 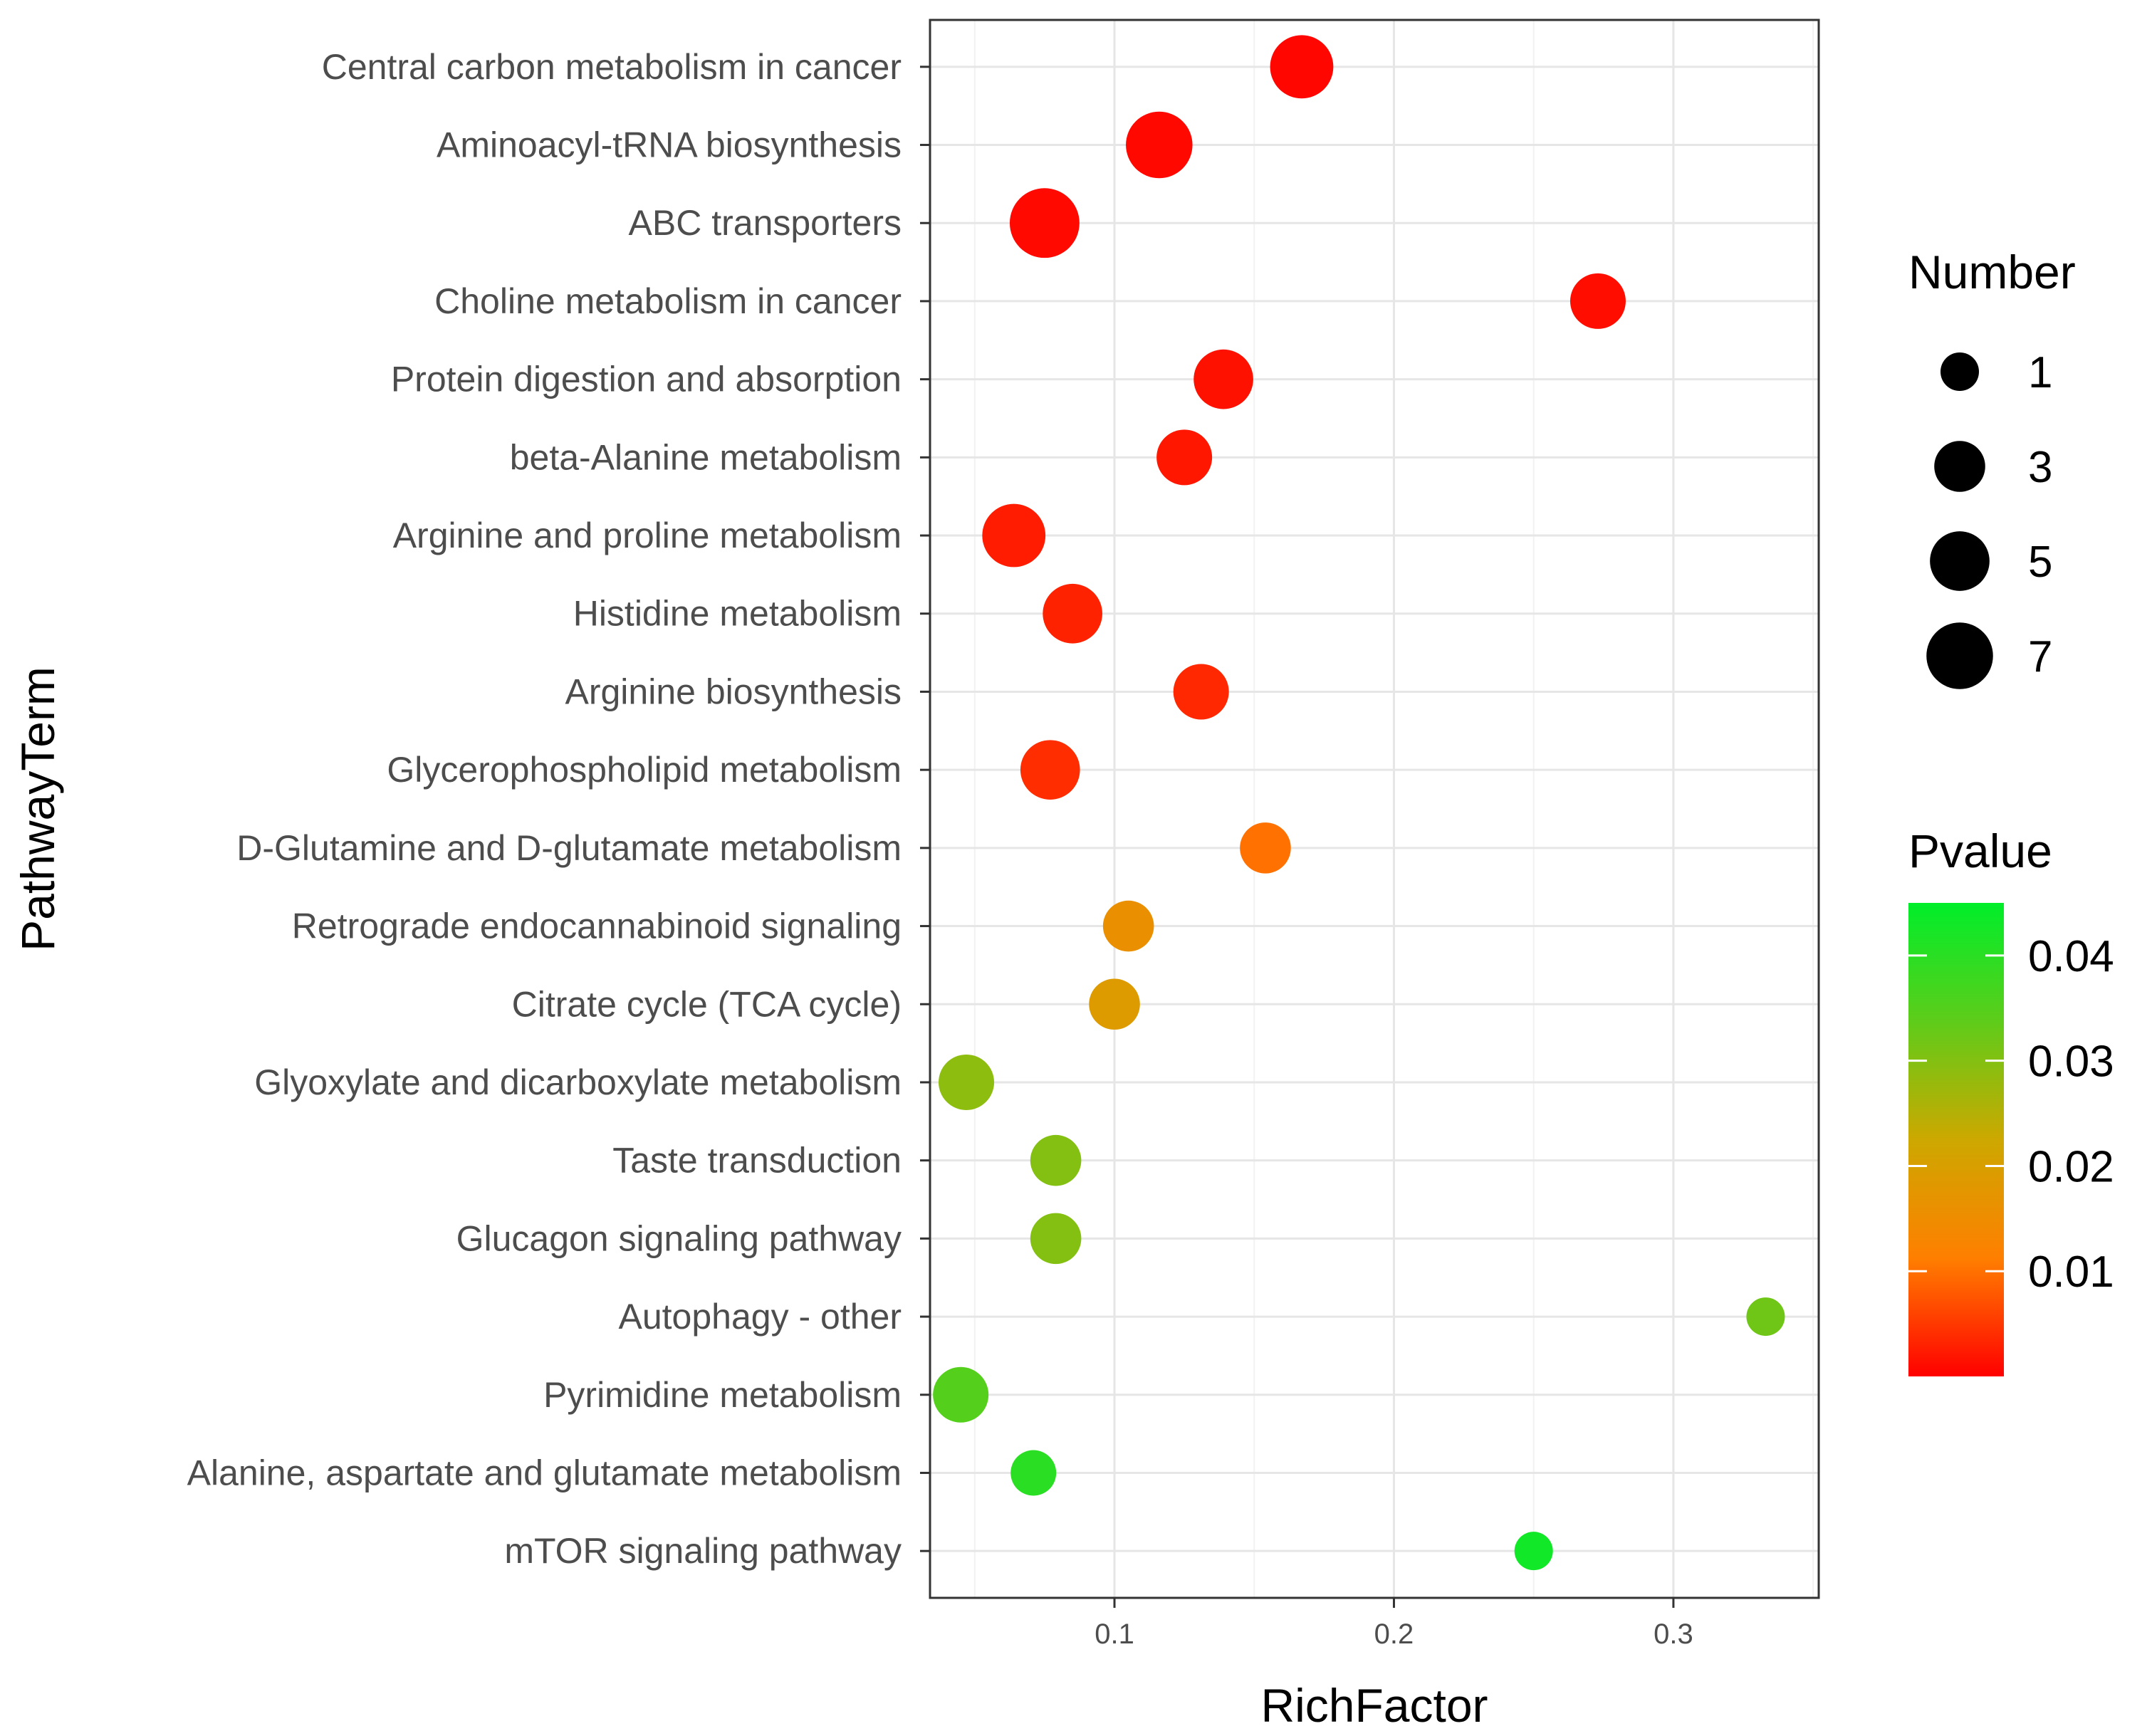 I want to click on x-tick-label: 0.1, so click(x=1114, y=1634).